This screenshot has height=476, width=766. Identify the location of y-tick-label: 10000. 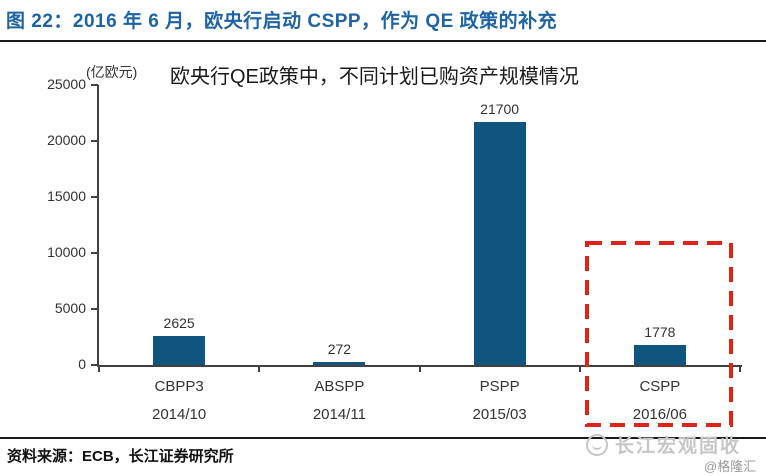
(66, 252).